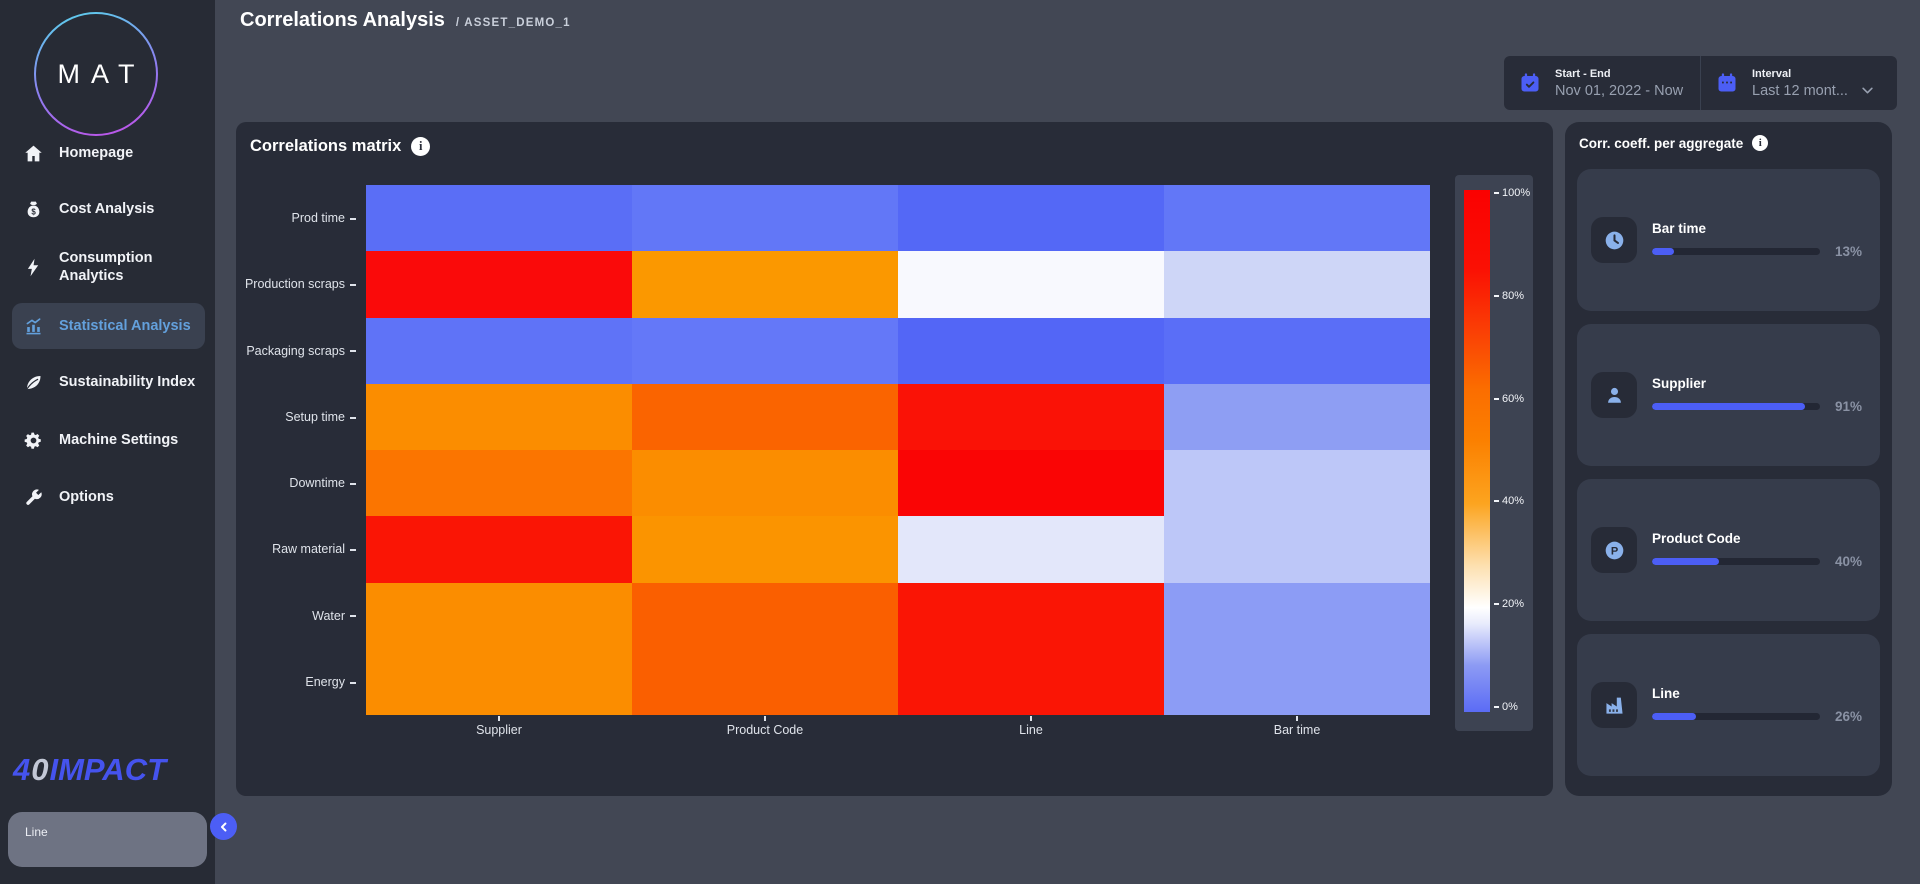  I want to click on heatmap-cell-downtime-bar-time, so click(1297, 483).